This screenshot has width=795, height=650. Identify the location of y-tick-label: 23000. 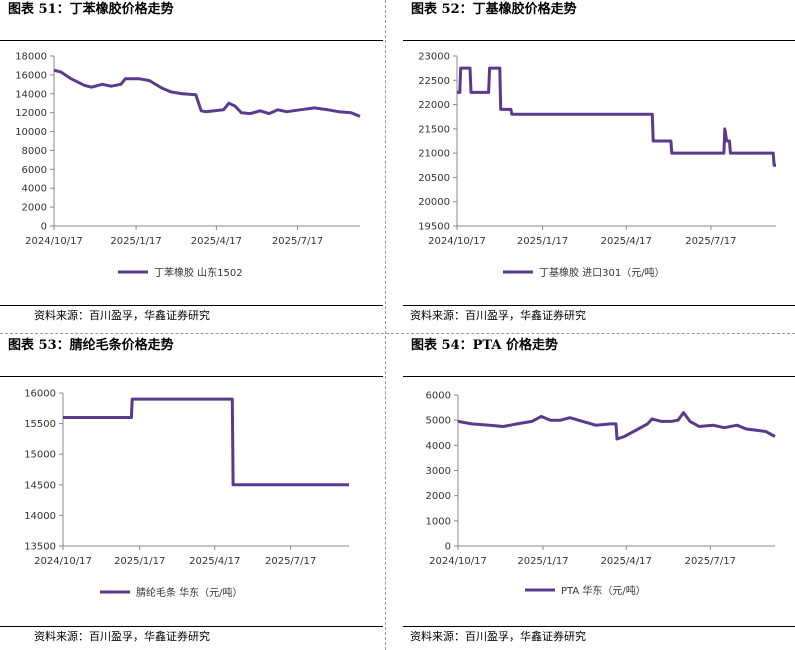
(434, 57).